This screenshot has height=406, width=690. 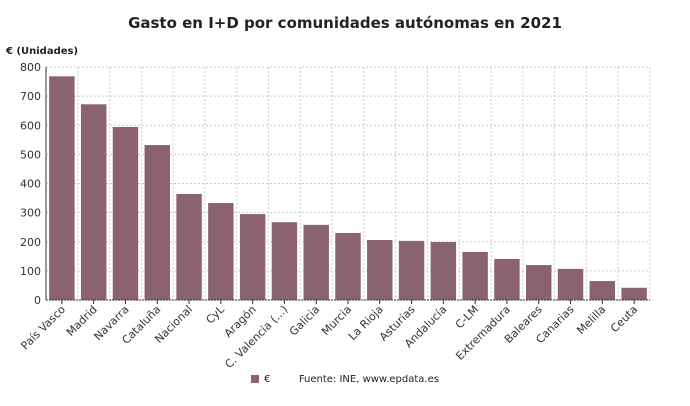 What do you see at coordinates (43, 328) in the screenshot?
I see `x-tick-label: País Vasco` at bounding box center [43, 328].